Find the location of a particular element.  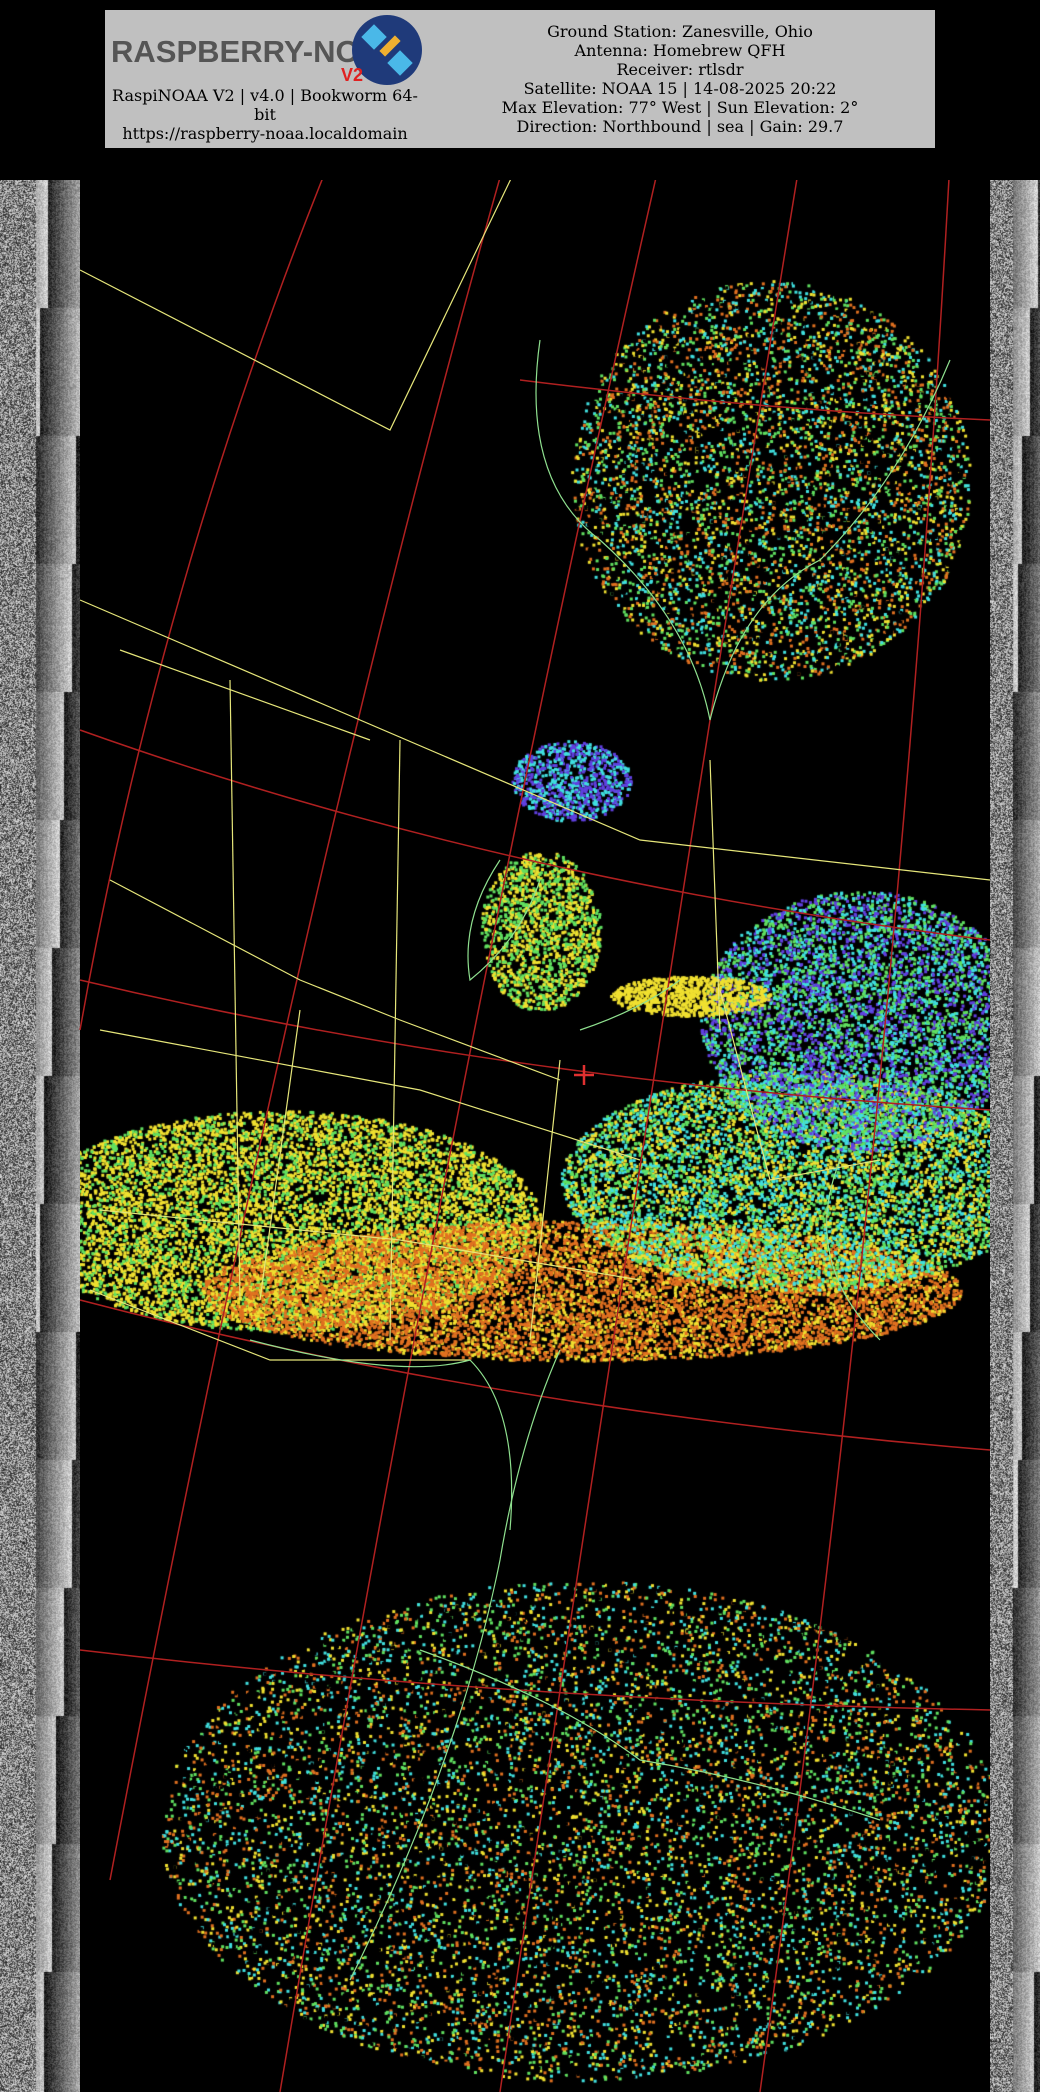

logo-badge: V2 is located at coordinates (352, 75).